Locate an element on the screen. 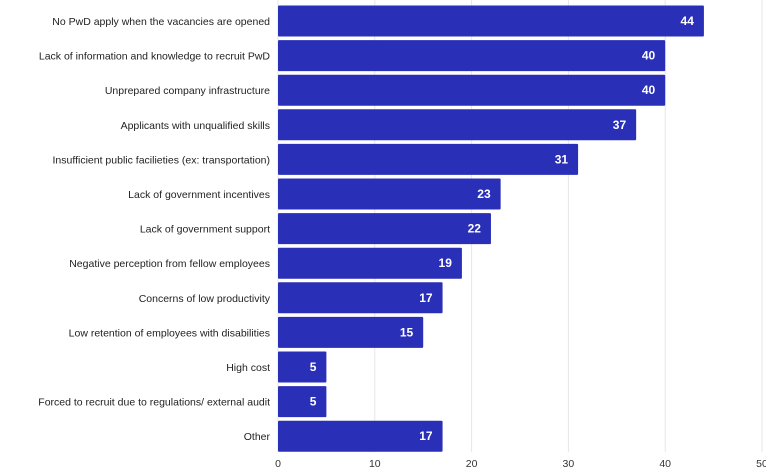  category-label: Lack of government incentives is located at coordinates (199, 195).